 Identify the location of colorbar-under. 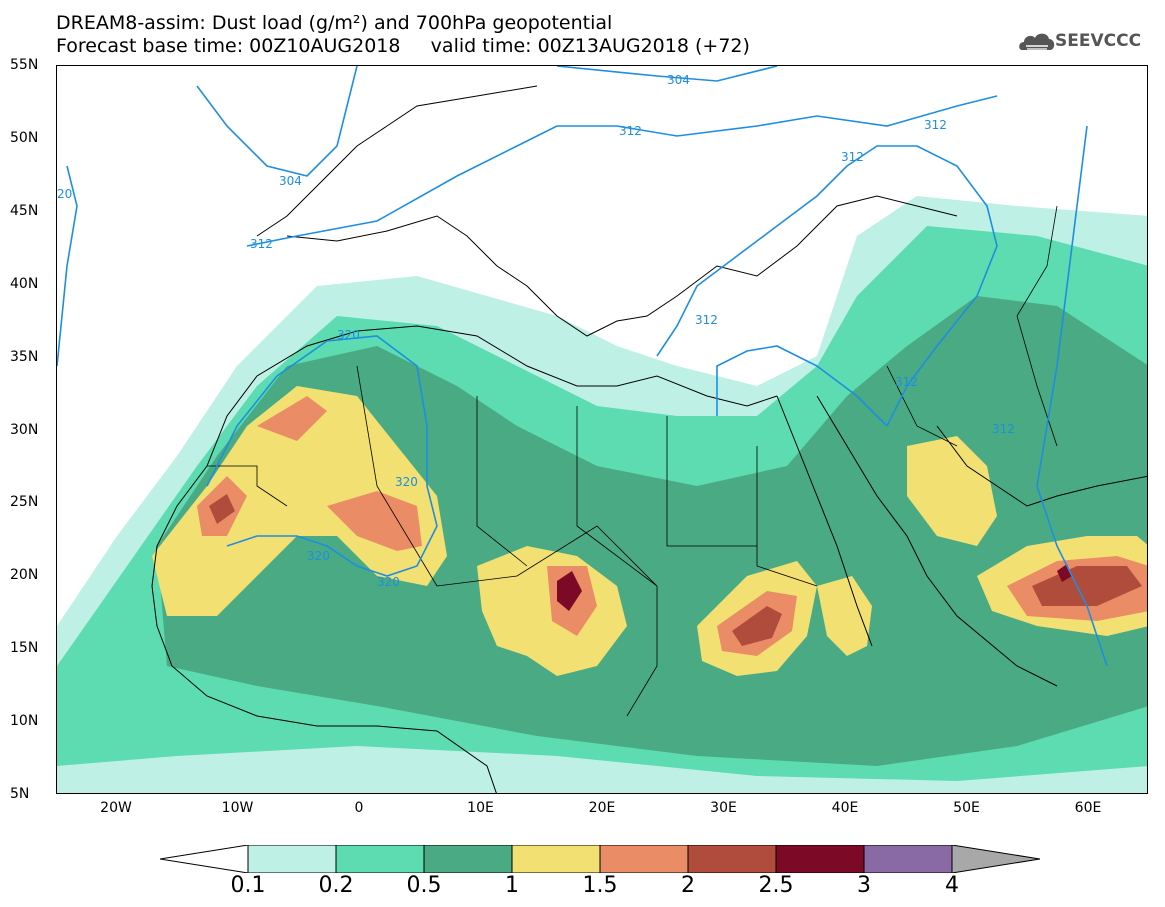
(204, 859).